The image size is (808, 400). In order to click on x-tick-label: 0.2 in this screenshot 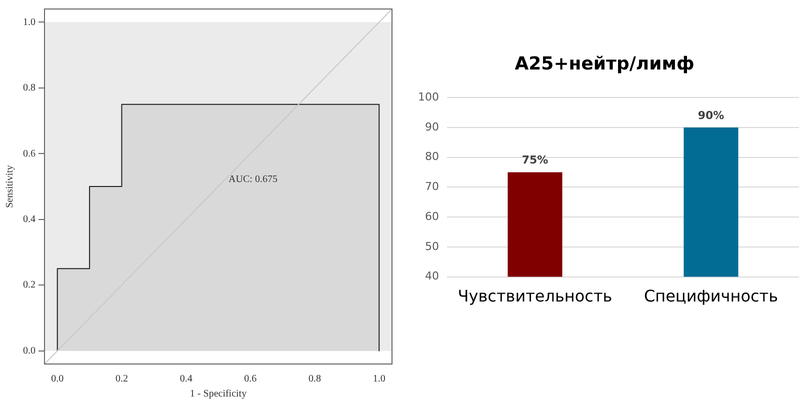, I will do `click(121, 379)`.